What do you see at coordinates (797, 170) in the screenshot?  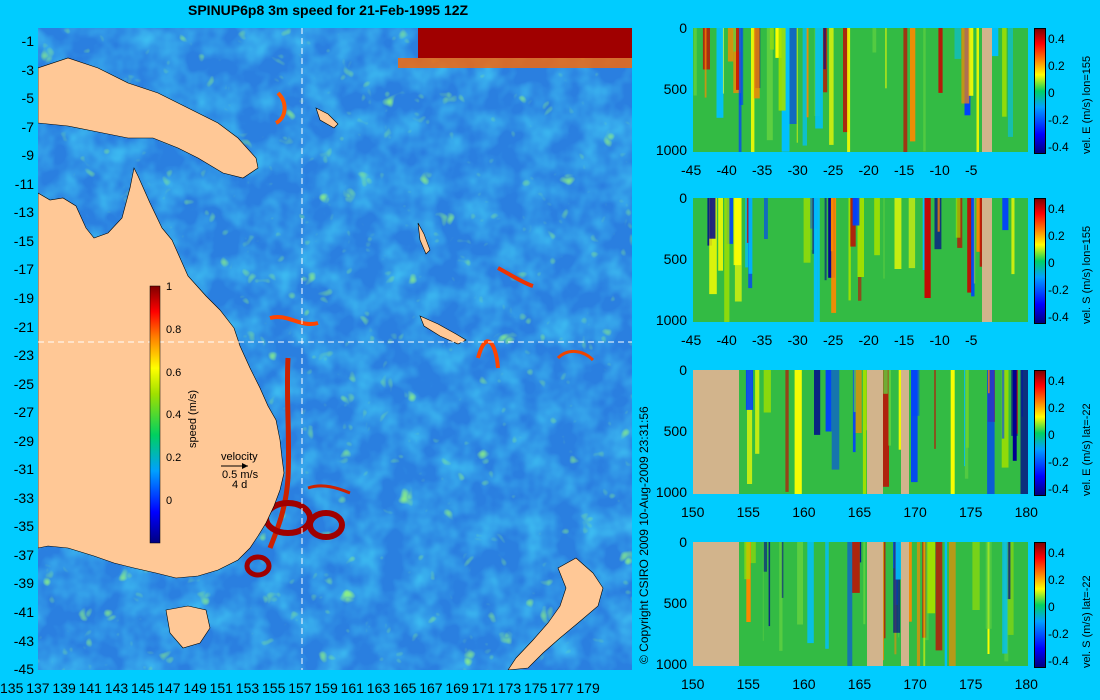 I see `section-x-tick: -30` at bounding box center [797, 170].